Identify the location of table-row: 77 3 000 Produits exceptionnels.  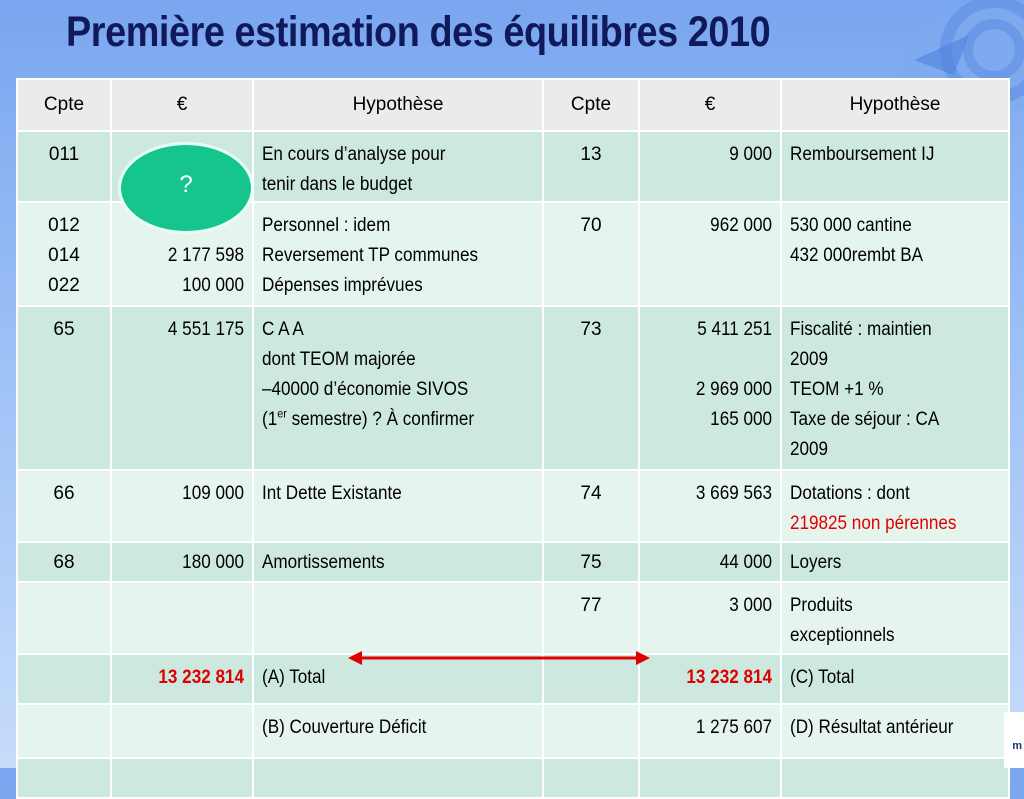
(513, 618).